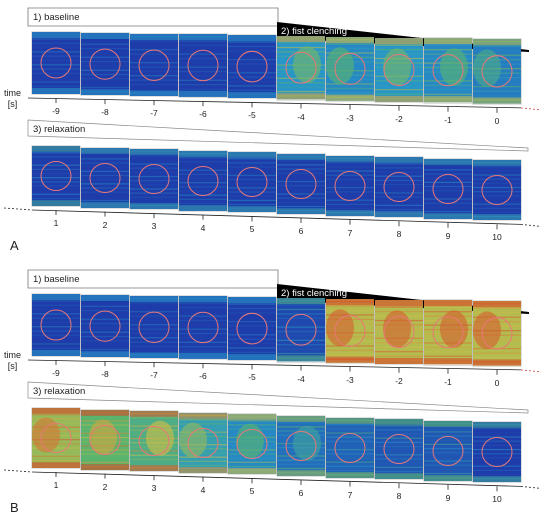  What do you see at coordinates (399, 234) in the screenshot?
I see `tick-label: 8` at bounding box center [399, 234].